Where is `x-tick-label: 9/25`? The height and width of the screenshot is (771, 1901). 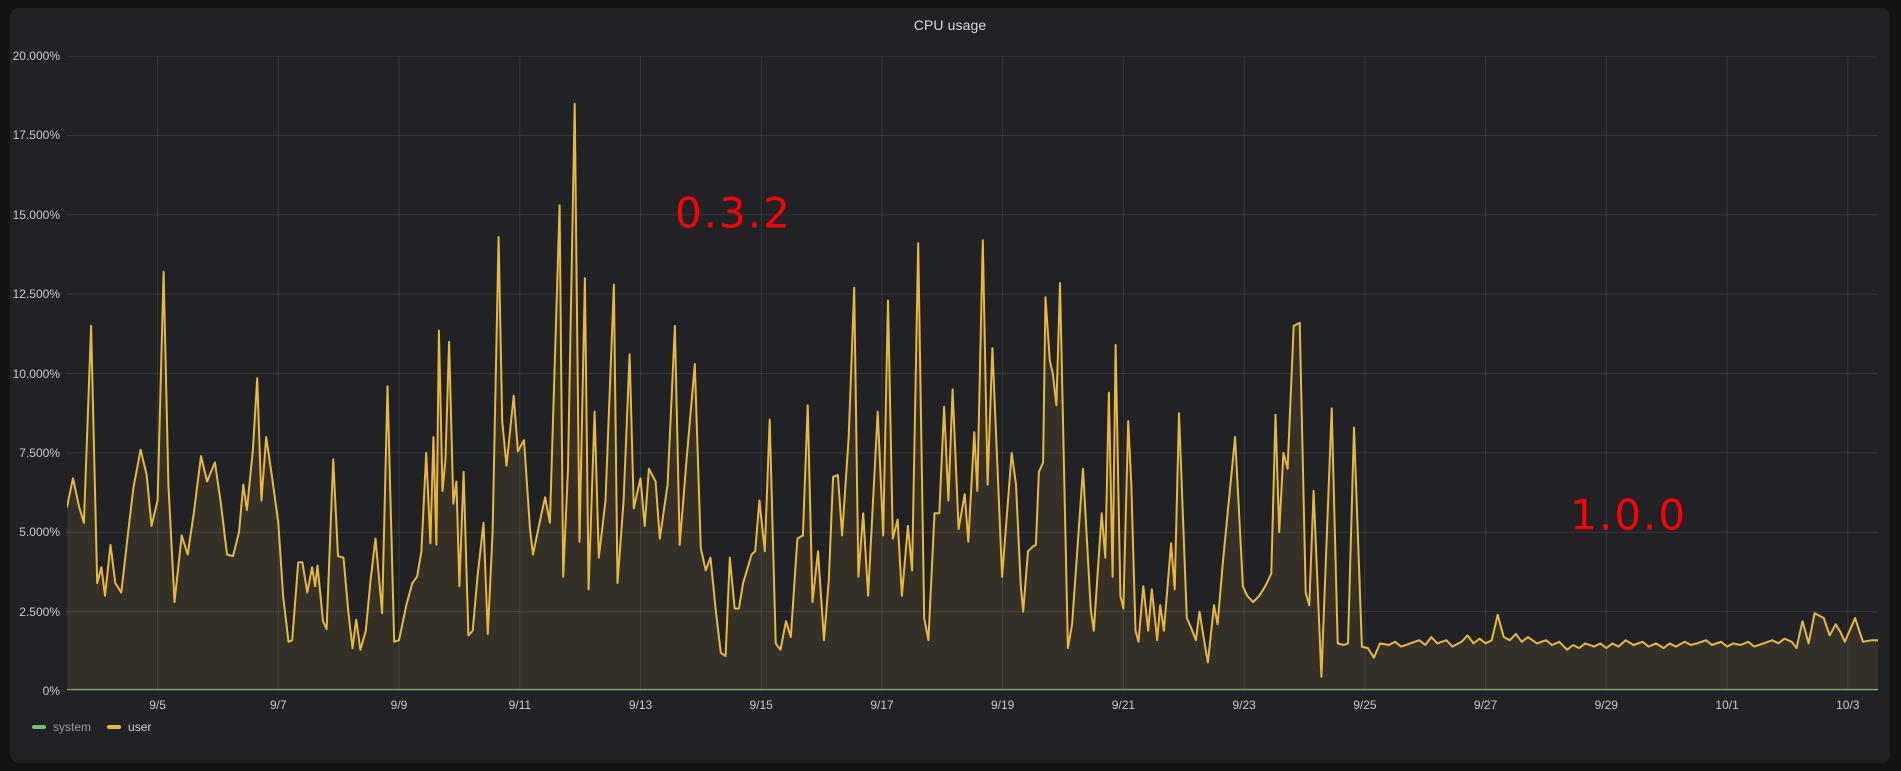 x-tick-label: 9/25 is located at coordinates (1365, 705).